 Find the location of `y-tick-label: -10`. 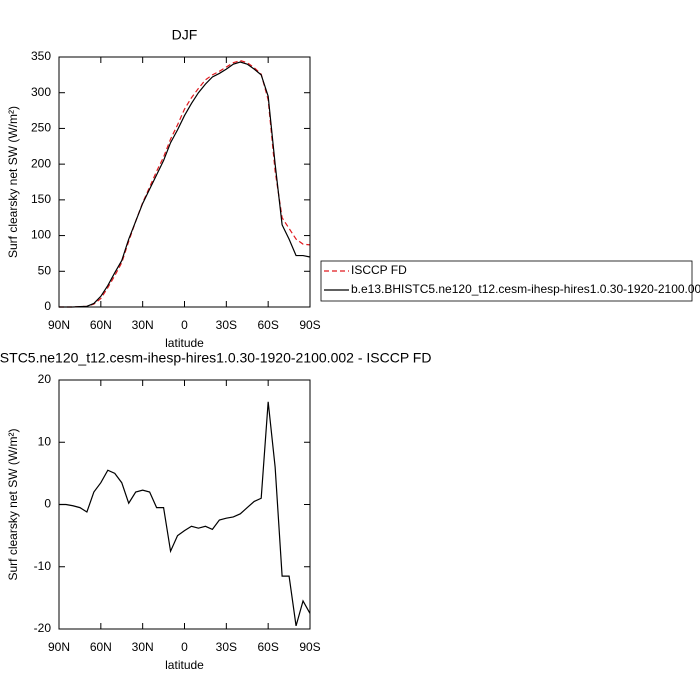

y-tick-label: -10 is located at coordinates (43, 566).